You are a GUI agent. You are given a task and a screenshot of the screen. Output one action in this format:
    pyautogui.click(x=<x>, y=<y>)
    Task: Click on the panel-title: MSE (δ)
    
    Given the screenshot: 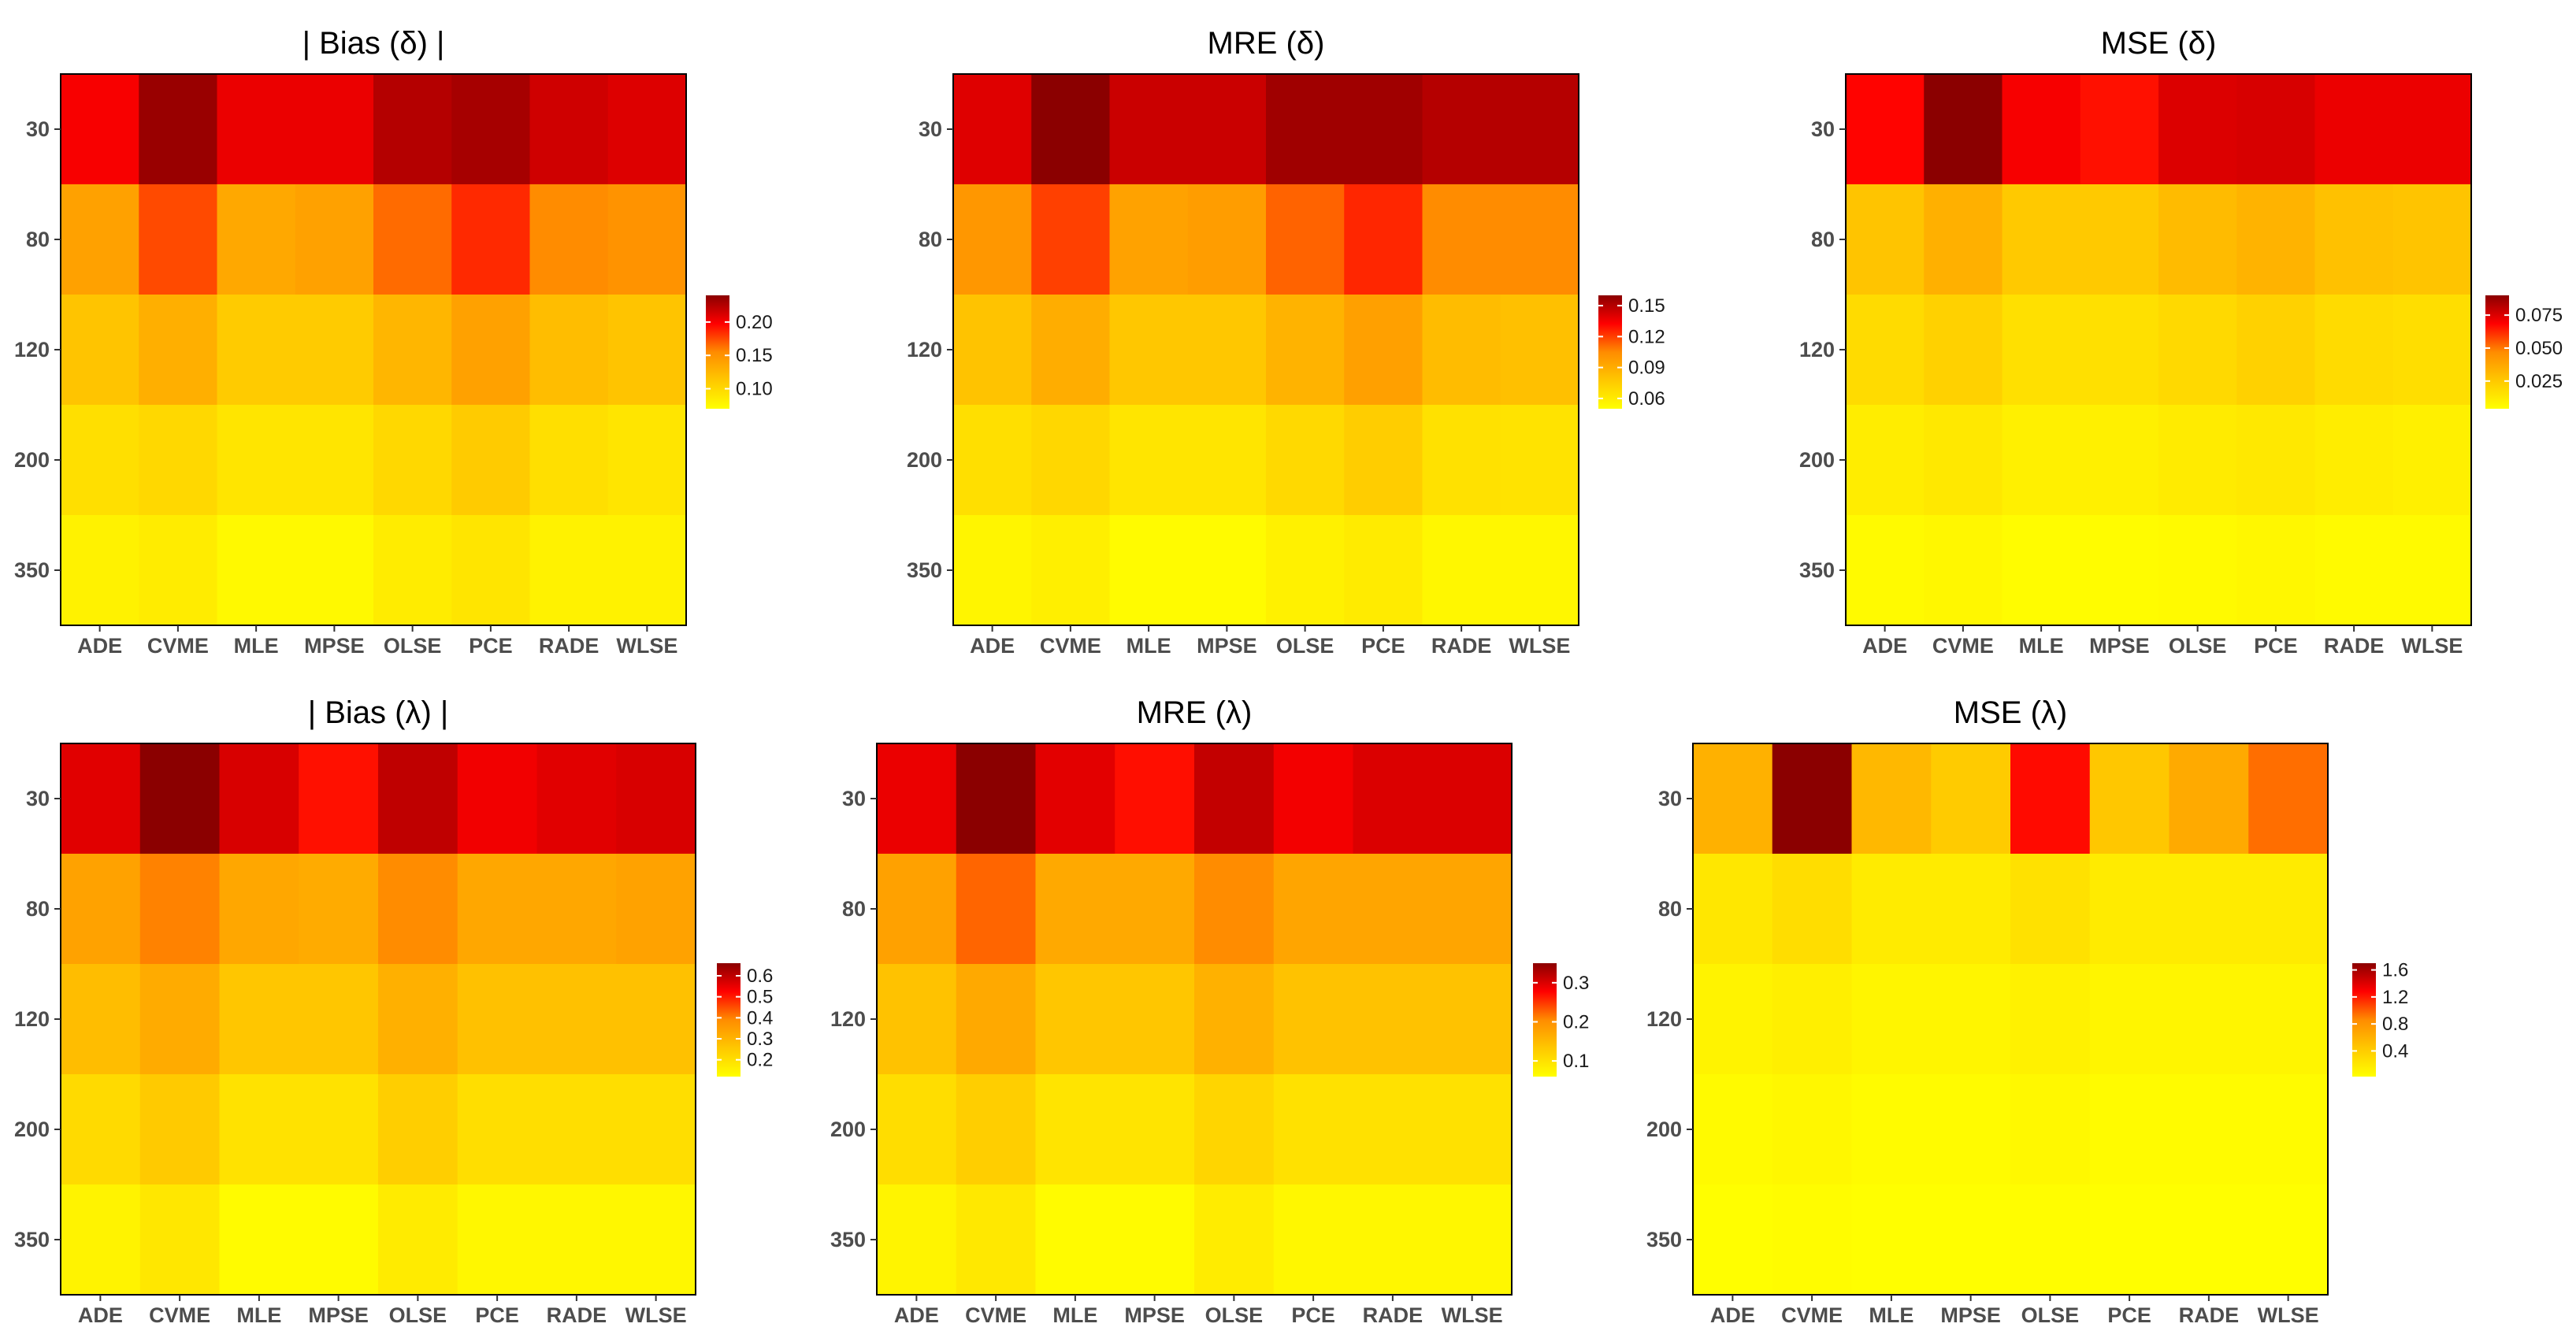 What is the action you would take?
    pyautogui.click(x=2159, y=43)
    